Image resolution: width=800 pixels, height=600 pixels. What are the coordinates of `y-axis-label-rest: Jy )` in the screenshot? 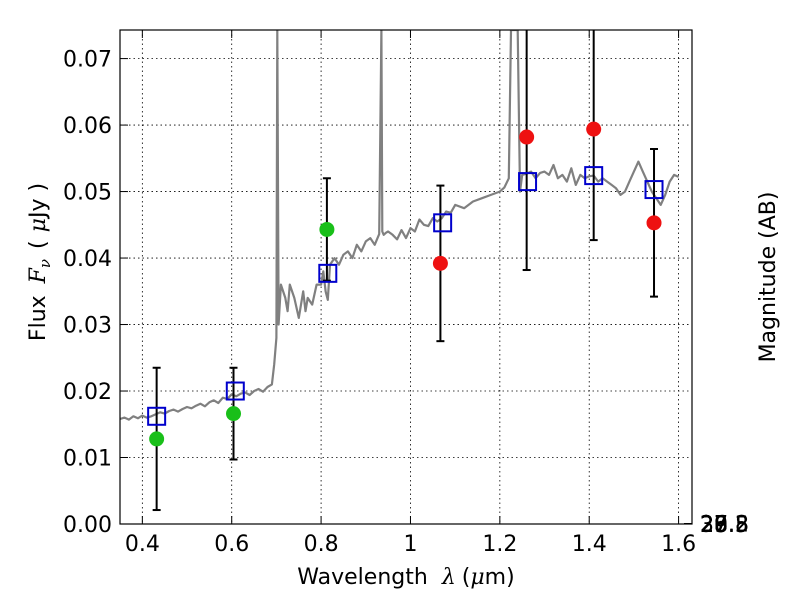 It's located at (38, 201).